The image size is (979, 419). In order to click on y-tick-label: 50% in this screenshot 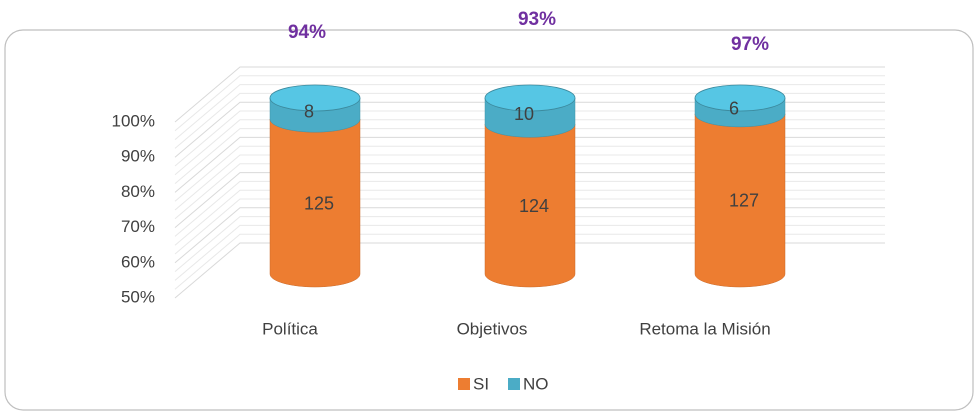, I will do `click(138, 296)`.